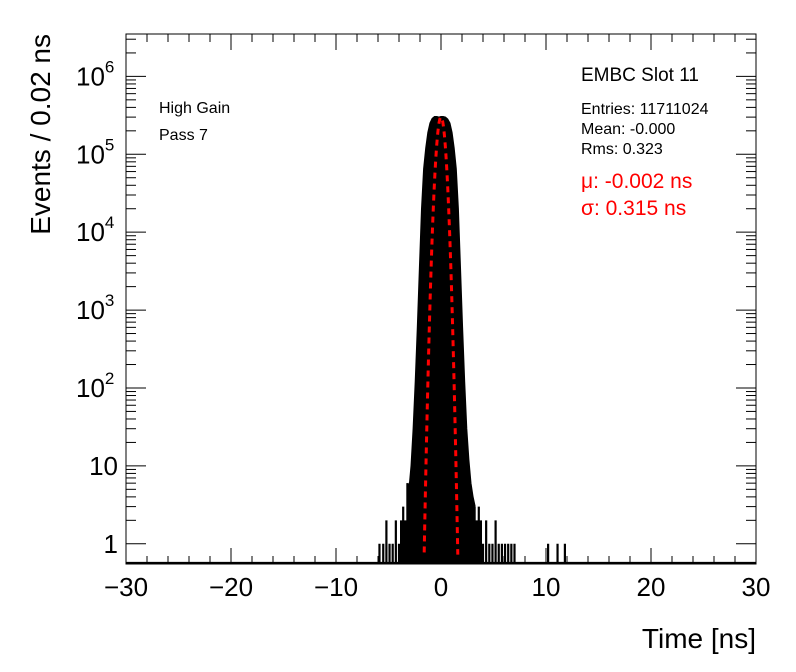 Image resolution: width=796 pixels, height=672 pixels. I want to click on x-tick-labels: −30 −20 −10 0 10 20 30, so click(437, 587).